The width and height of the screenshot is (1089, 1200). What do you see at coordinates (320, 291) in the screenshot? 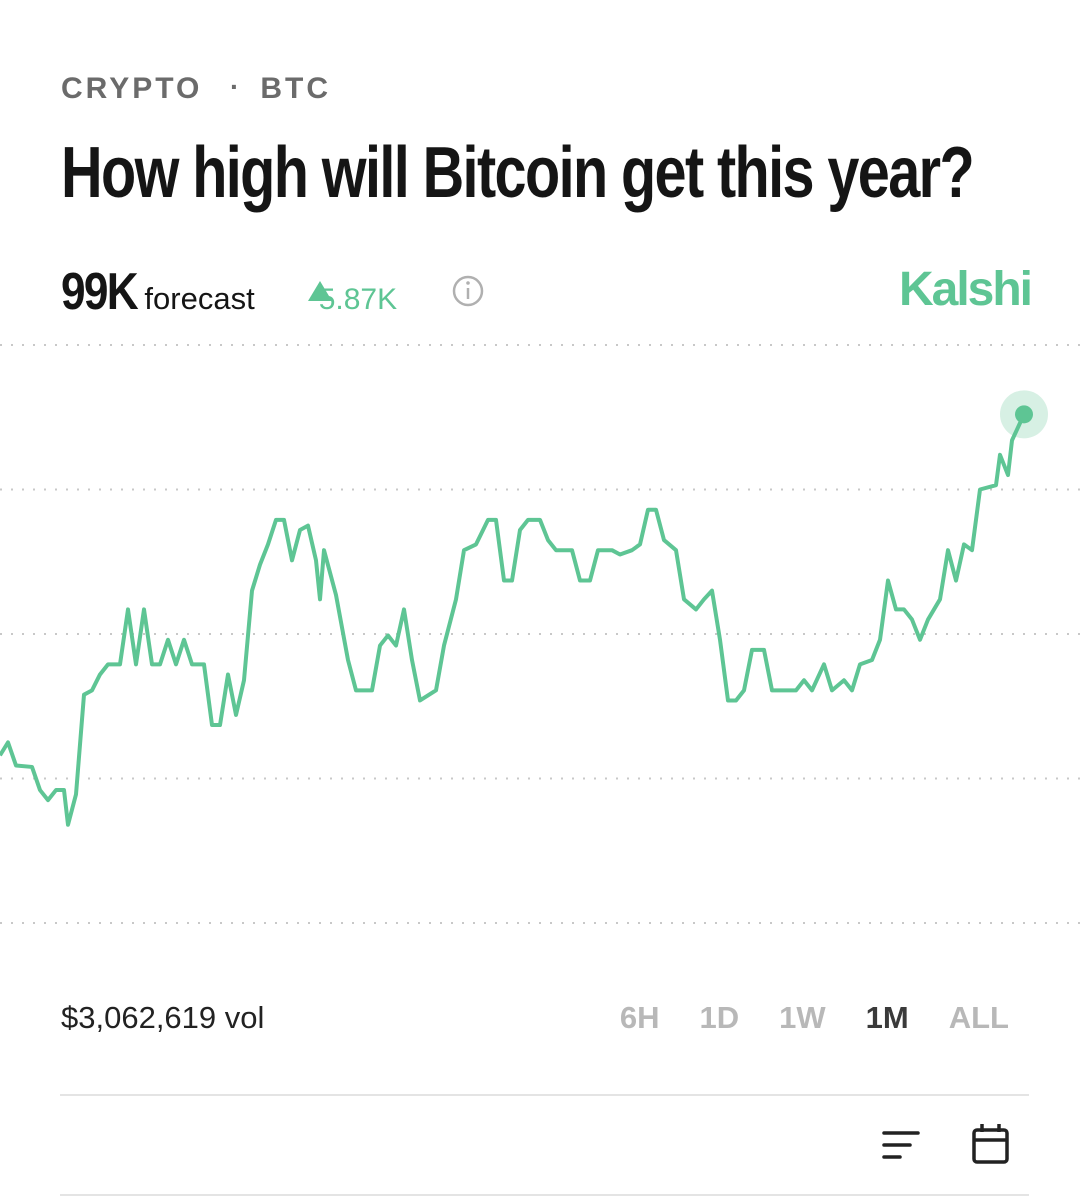
I see `up-arrow` at bounding box center [320, 291].